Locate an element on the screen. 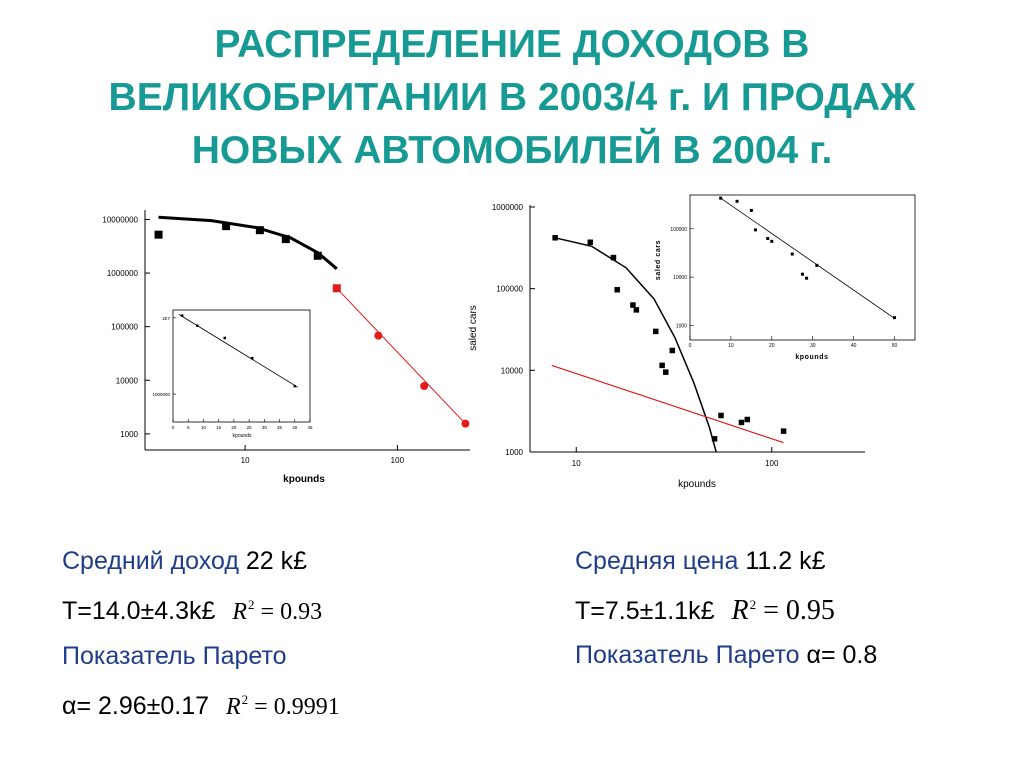 Image resolution: width=1024 pixels, height=768 pixels. alpha-value: α= 0.8 is located at coordinates (842, 655).